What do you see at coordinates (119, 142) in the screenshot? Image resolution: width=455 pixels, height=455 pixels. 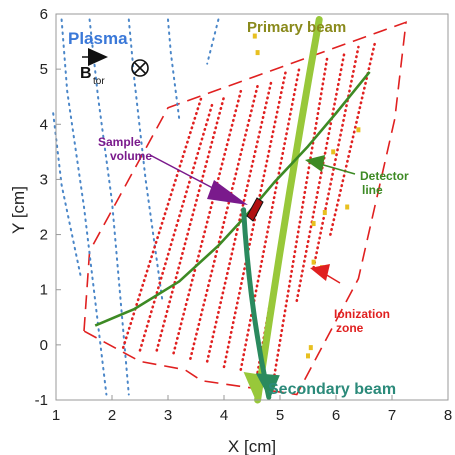 I see `sample-volume-label-1: Sample` at bounding box center [119, 142].